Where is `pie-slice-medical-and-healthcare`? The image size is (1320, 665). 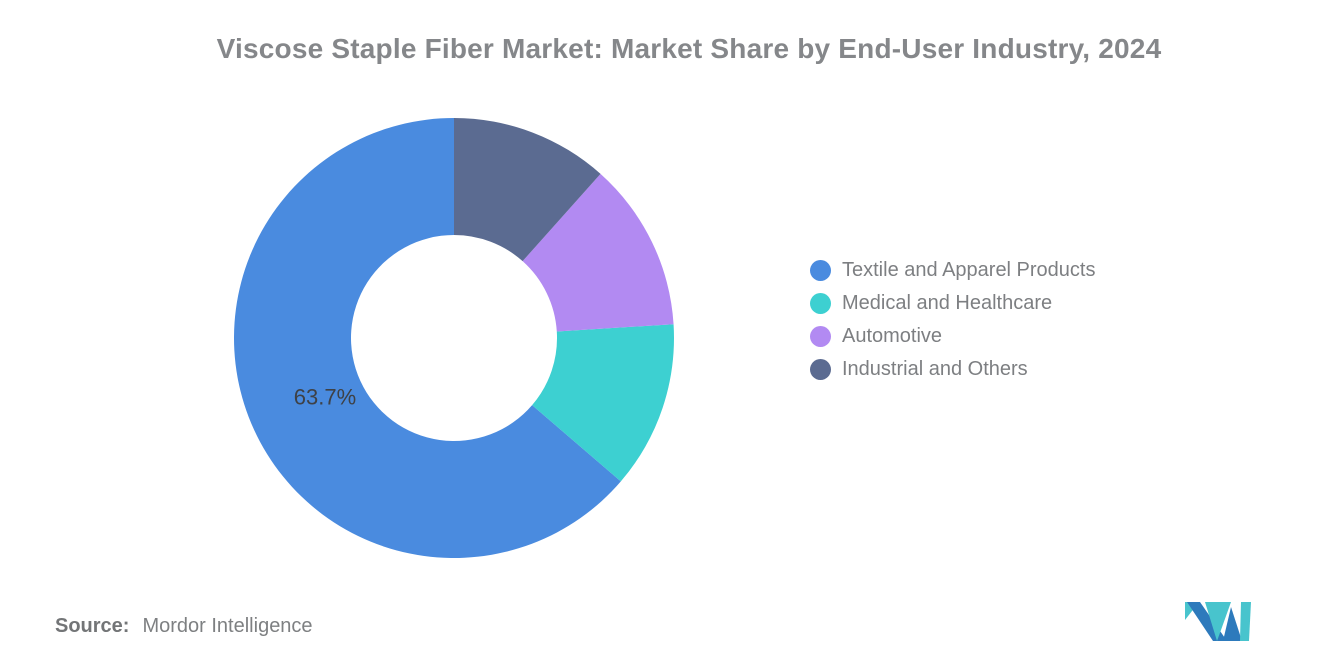 pie-slice-medical-and-healthcare is located at coordinates (603, 403).